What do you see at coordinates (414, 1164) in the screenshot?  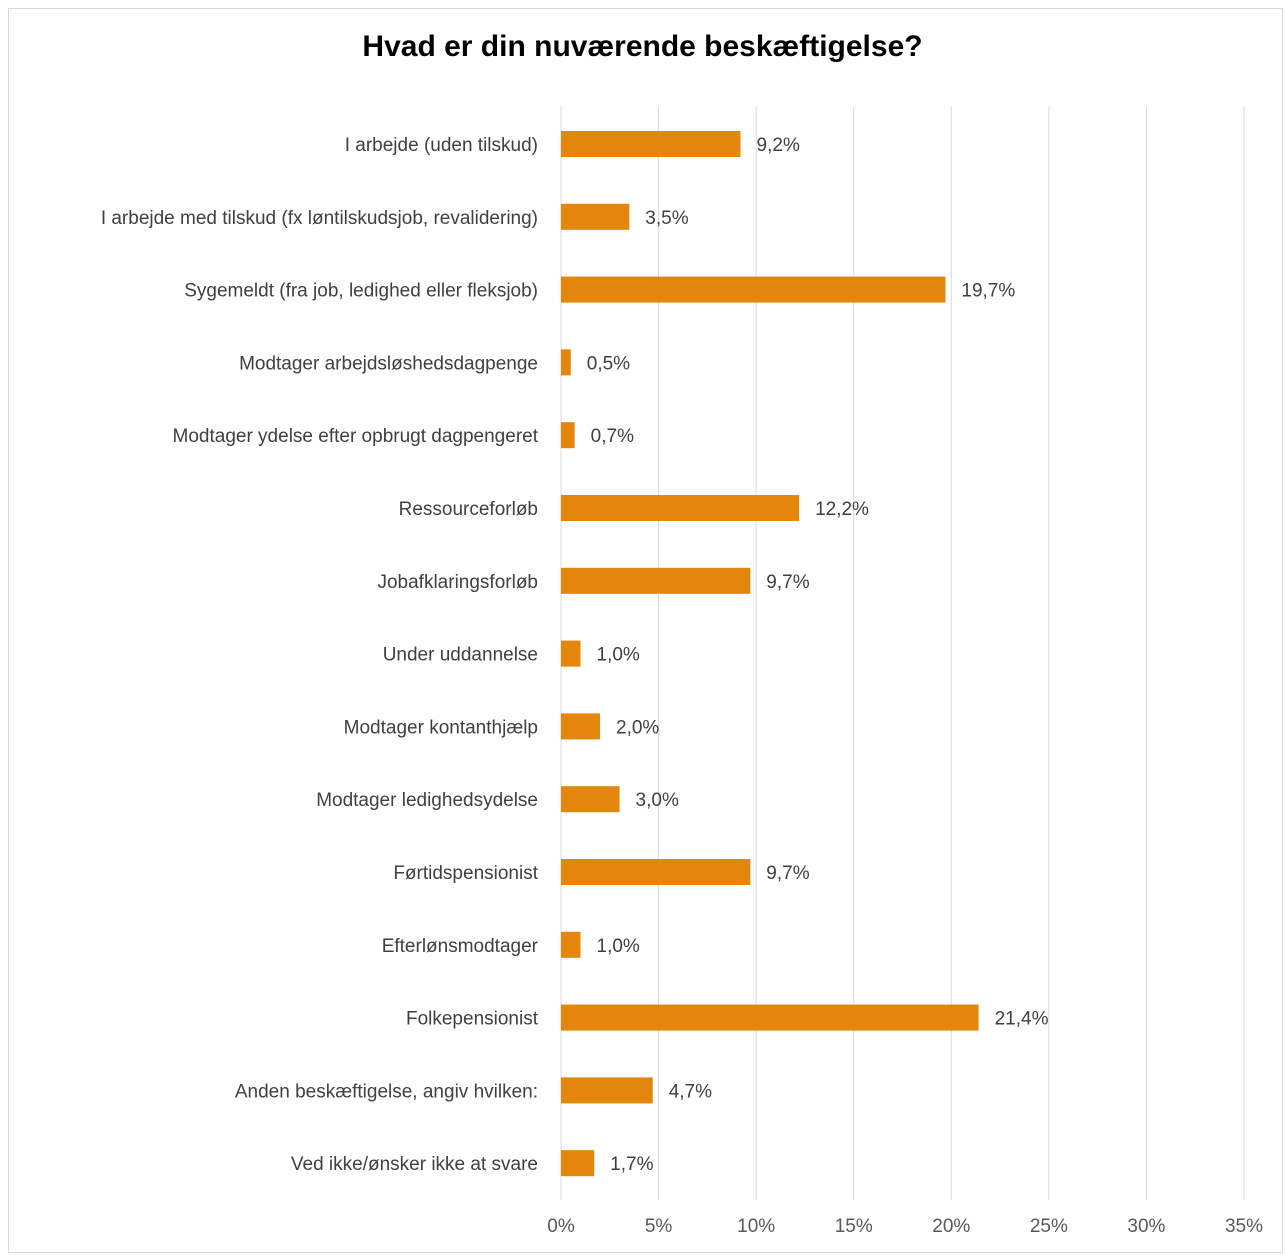 I see `category-label: Ved ikke/ønsker ikke at svare` at bounding box center [414, 1164].